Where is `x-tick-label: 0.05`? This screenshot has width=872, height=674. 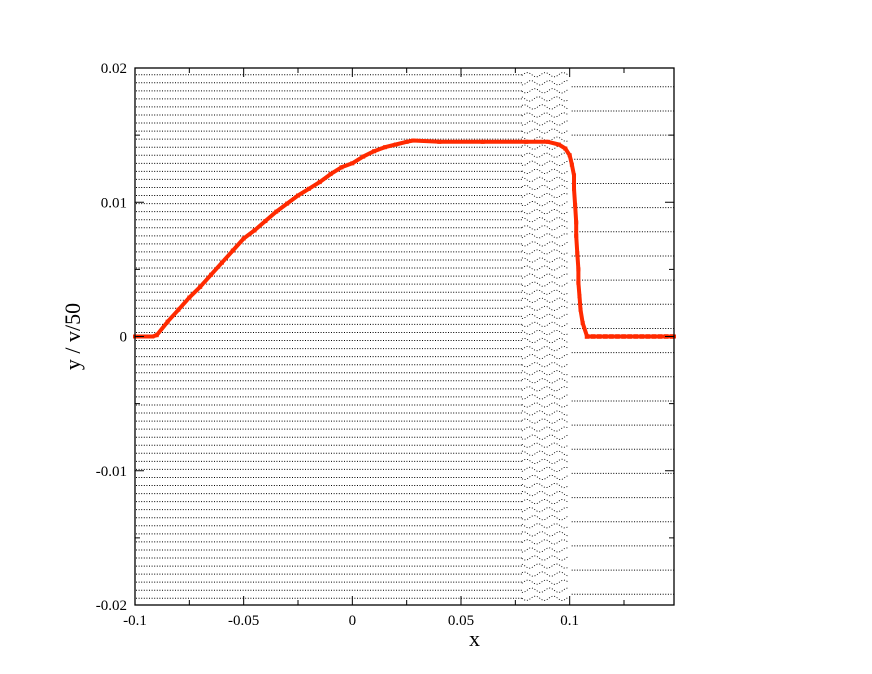 x-tick-label: 0.05 is located at coordinates (461, 621).